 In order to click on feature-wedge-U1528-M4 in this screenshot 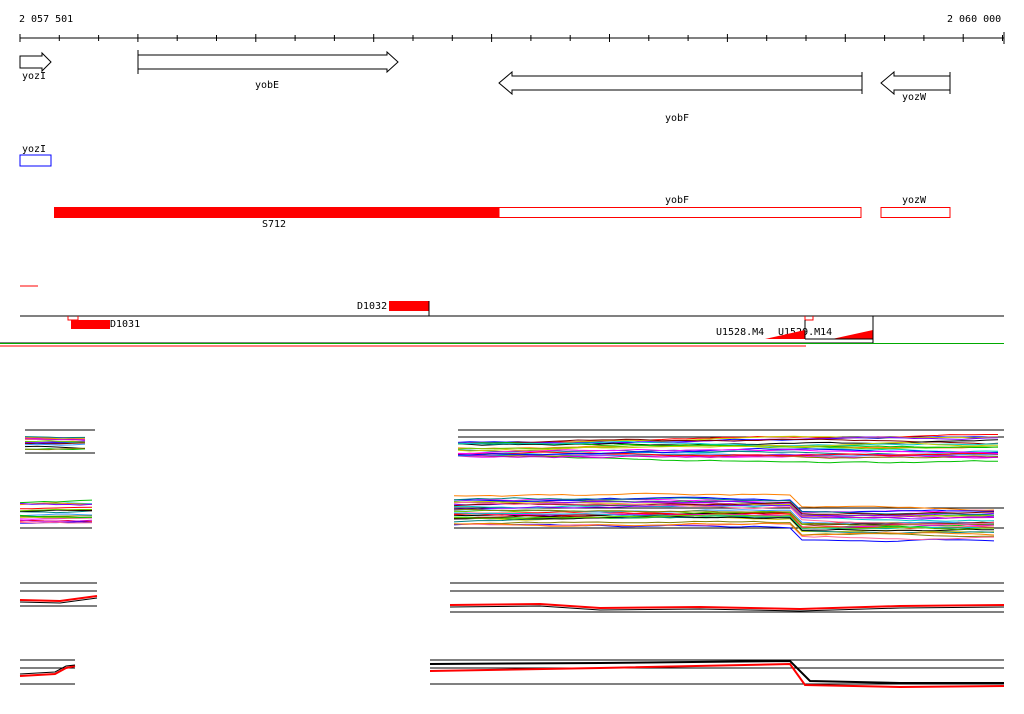, I will do `click(785, 334)`.